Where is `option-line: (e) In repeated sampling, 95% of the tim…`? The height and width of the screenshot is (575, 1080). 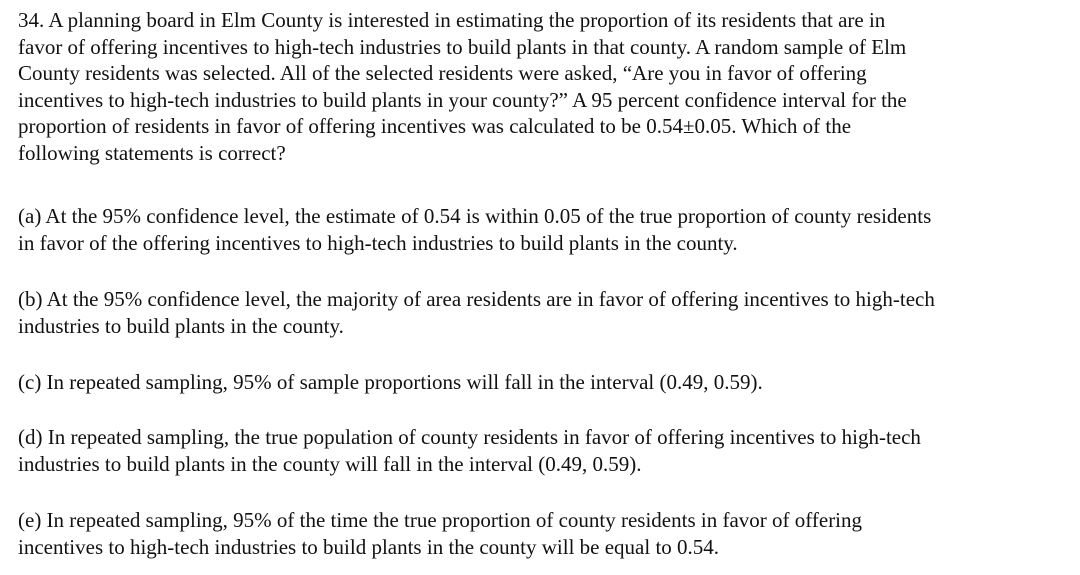 option-line: (e) In repeated sampling, 95% of the tim… is located at coordinates (440, 520).